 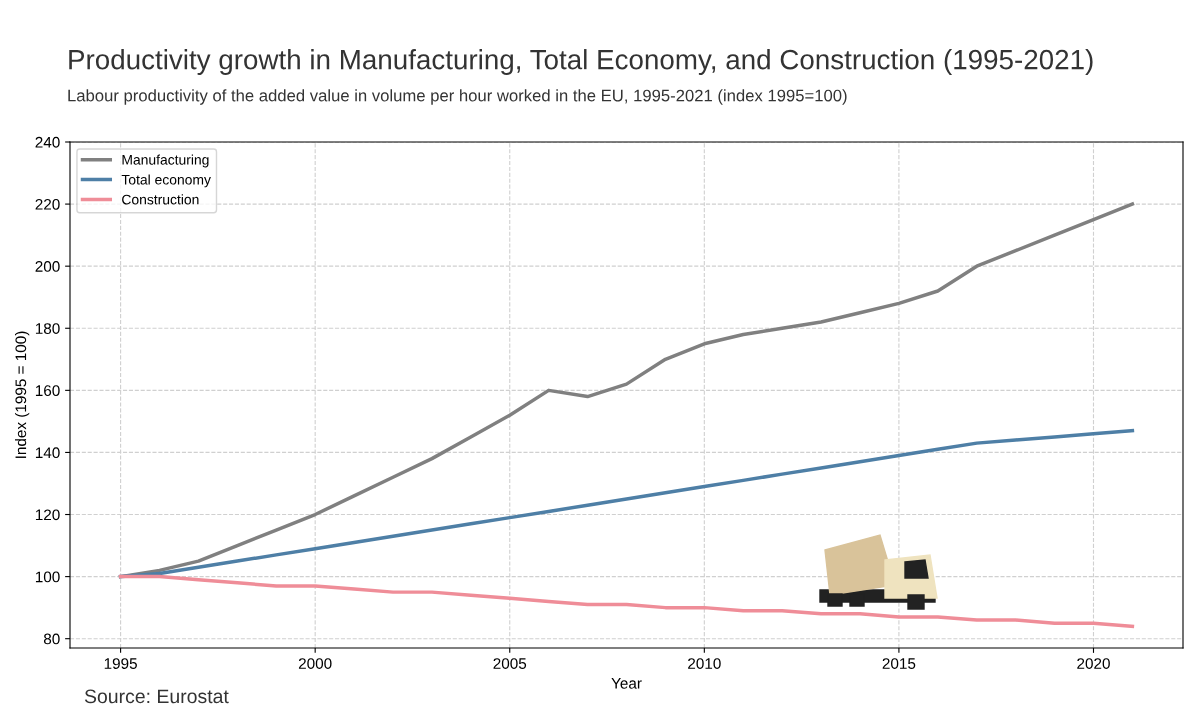 What do you see at coordinates (120, 663) in the screenshot?
I see `x-tick-label: 1995` at bounding box center [120, 663].